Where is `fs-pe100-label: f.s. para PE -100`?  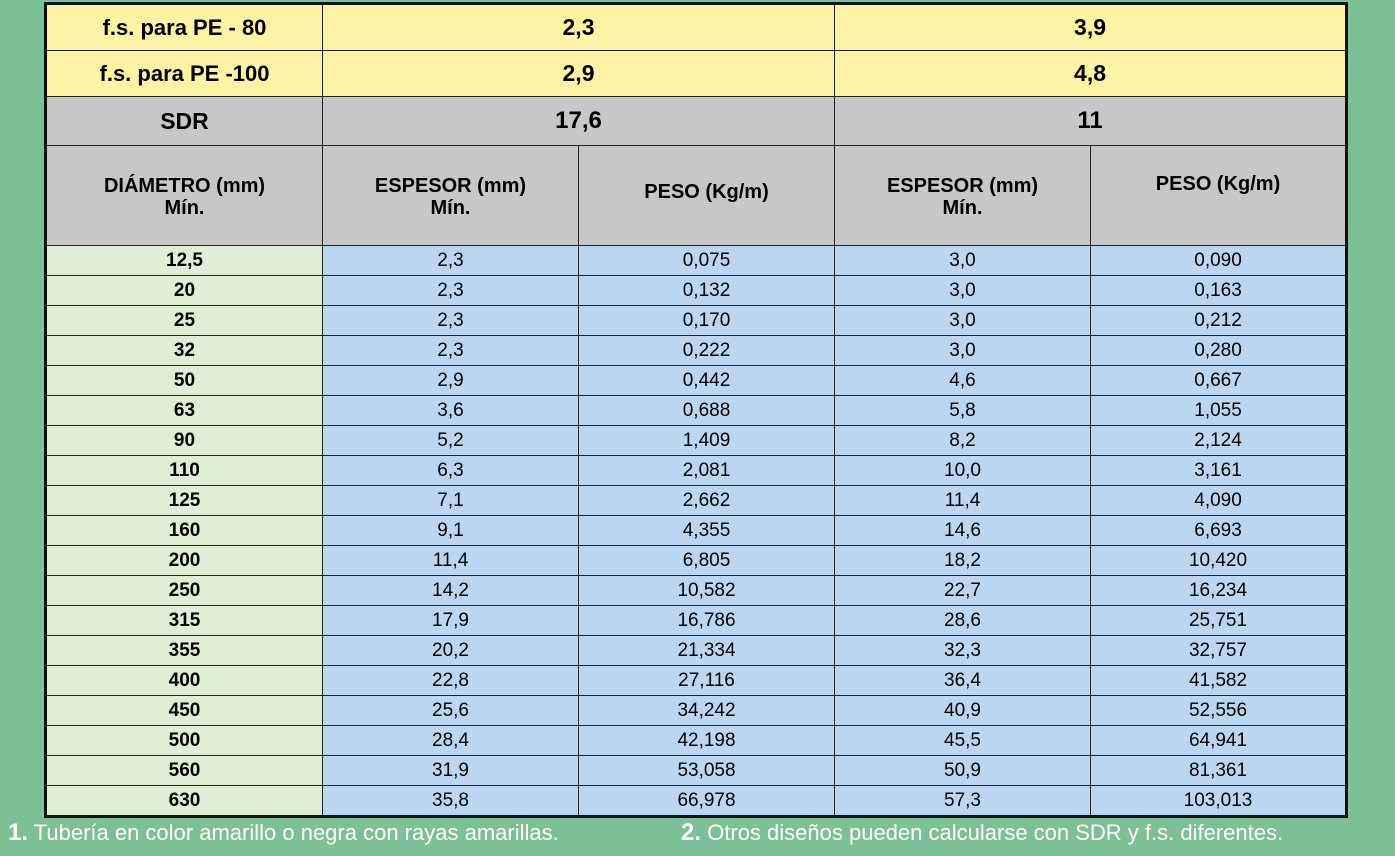
fs-pe100-label: f.s. para PE -100 is located at coordinates (184, 73).